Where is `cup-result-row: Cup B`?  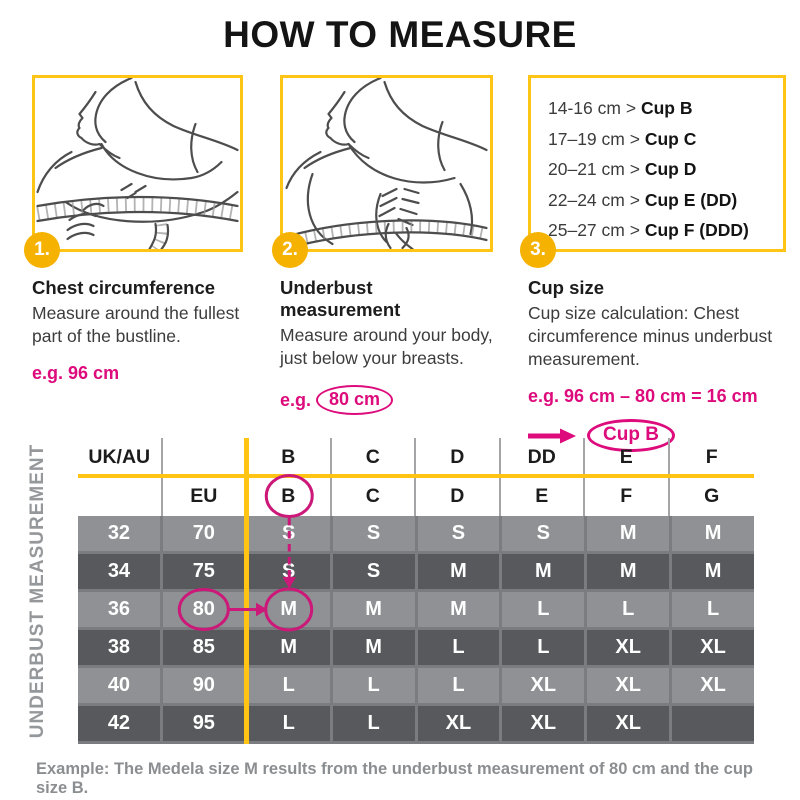
cup-result-row: Cup B is located at coordinates (657, 435).